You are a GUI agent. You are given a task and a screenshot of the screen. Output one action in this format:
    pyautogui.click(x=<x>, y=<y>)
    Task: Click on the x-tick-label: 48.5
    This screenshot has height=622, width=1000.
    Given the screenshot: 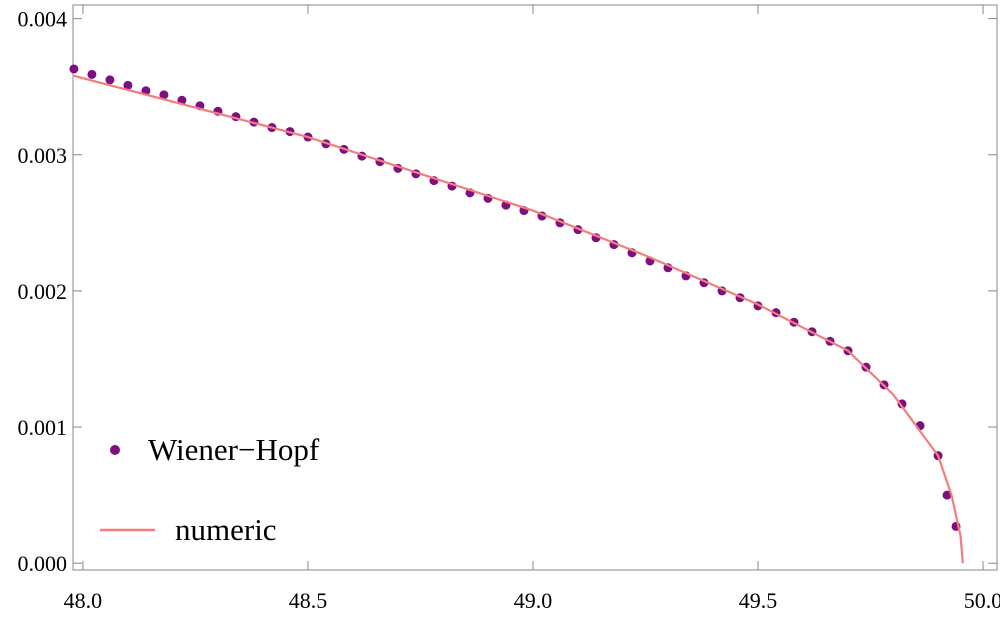 What is the action you would take?
    pyautogui.click(x=308, y=600)
    